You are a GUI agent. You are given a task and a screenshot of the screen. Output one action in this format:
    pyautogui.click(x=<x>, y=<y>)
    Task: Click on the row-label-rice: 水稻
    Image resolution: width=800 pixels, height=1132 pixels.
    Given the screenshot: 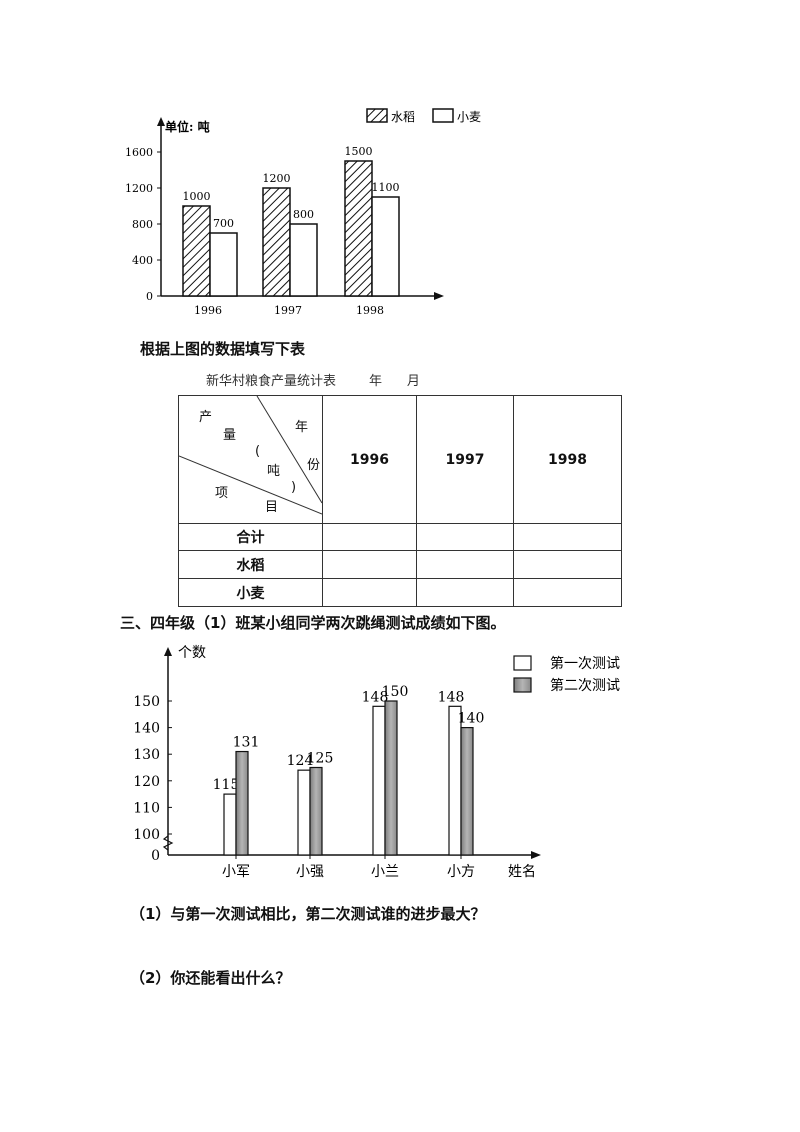 What is the action you would take?
    pyautogui.click(x=250, y=564)
    